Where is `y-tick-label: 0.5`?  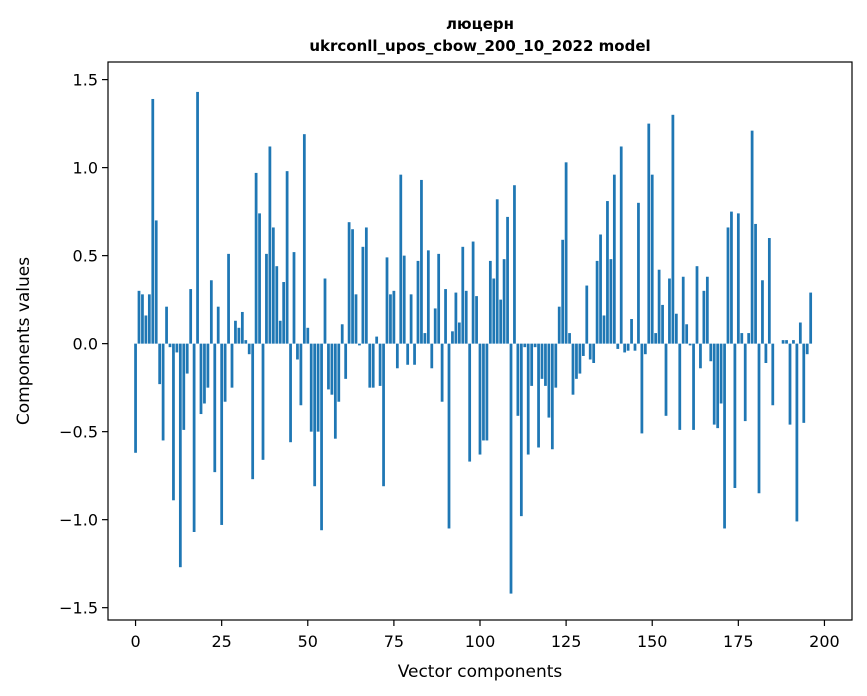 y-tick-label: 0.5 is located at coordinates (85, 256).